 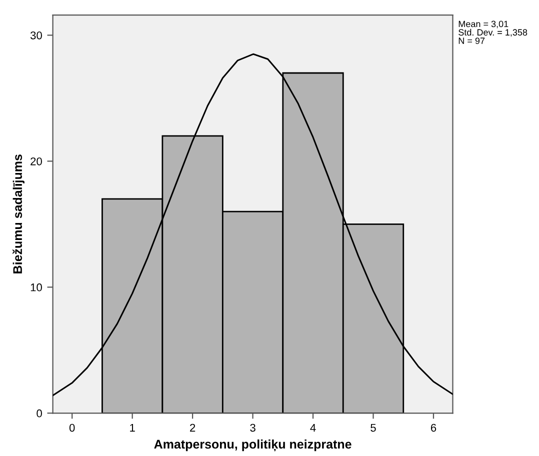 What do you see at coordinates (36, 287) in the screenshot?
I see `y-tick-label: 10` at bounding box center [36, 287].